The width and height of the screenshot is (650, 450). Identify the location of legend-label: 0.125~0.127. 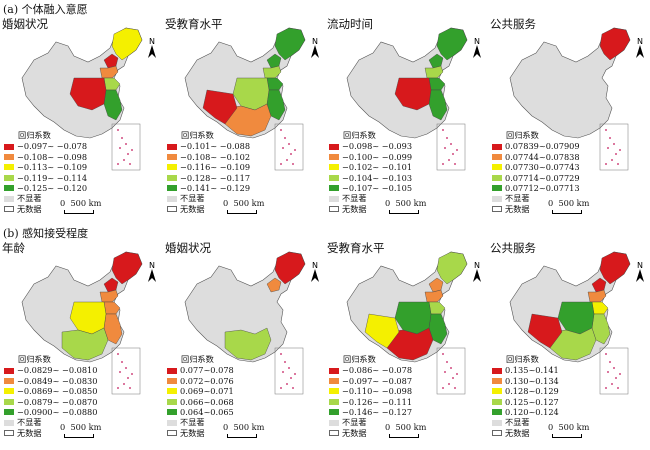
(532, 401).